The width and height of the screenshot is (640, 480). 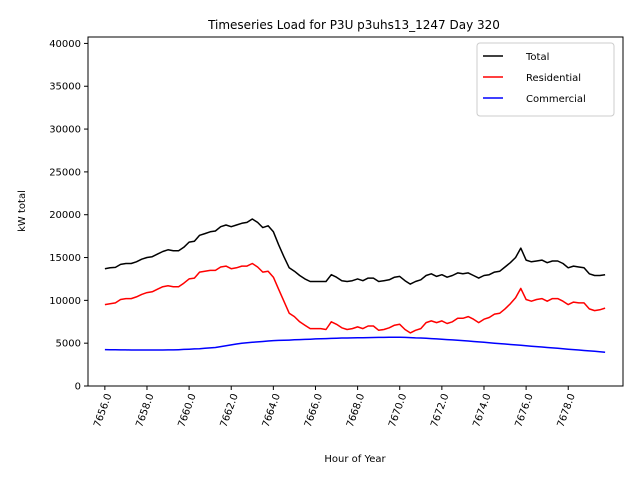 What do you see at coordinates (145, 410) in the screenshot?
I see `x-tick-label: 7658.0` at bounding box center [145, 410].